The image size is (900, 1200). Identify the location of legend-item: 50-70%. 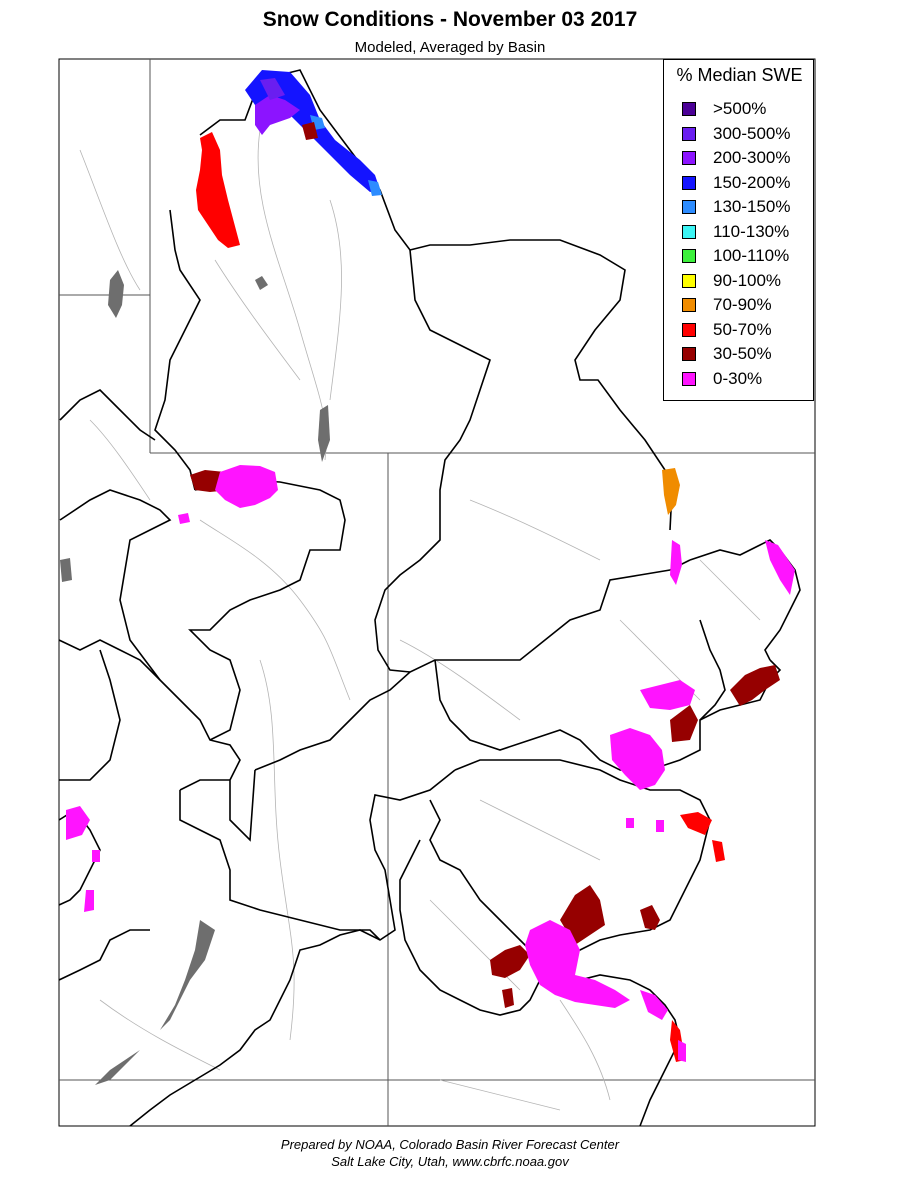
(736, 330).